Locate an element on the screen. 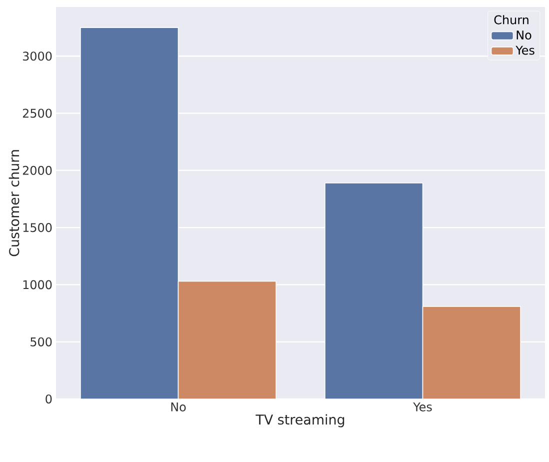 The image size is (549, 462). legend-label: No is located at coordinates (524, 35).